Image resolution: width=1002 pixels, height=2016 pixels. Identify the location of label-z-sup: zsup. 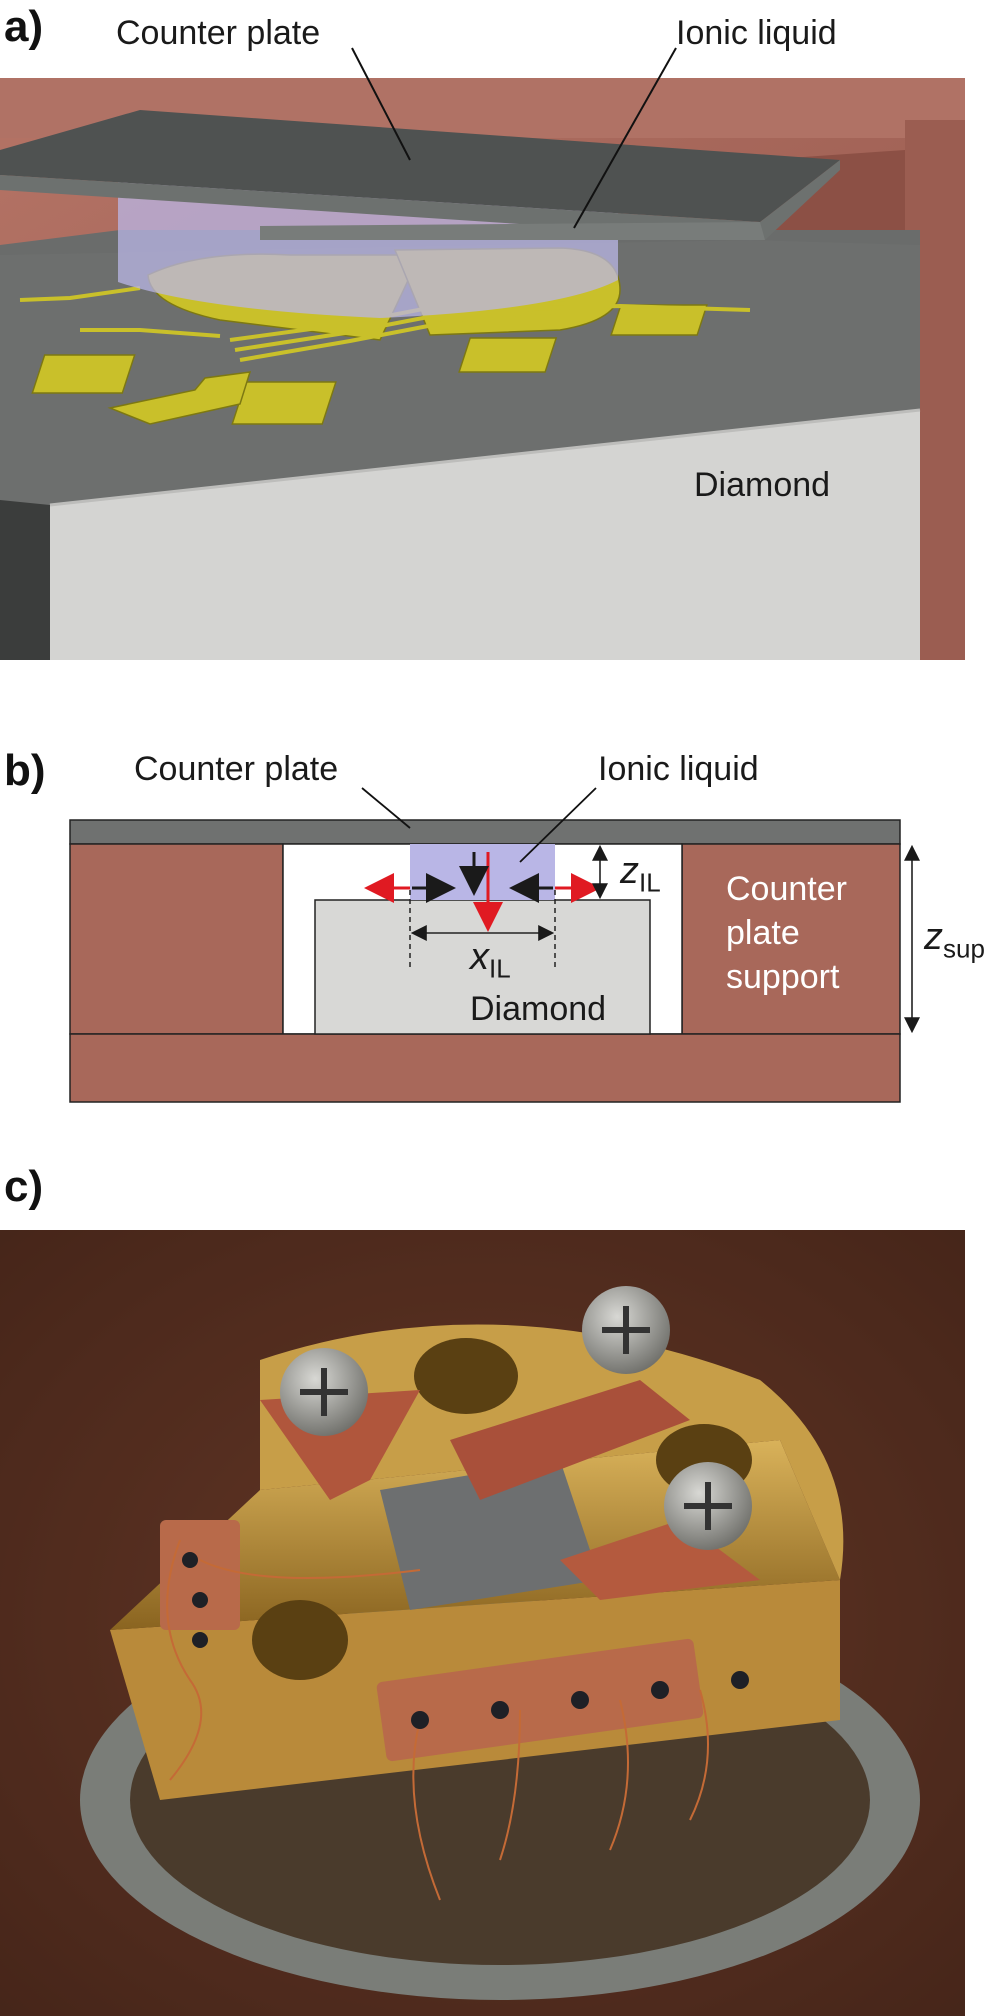
(954, 940).